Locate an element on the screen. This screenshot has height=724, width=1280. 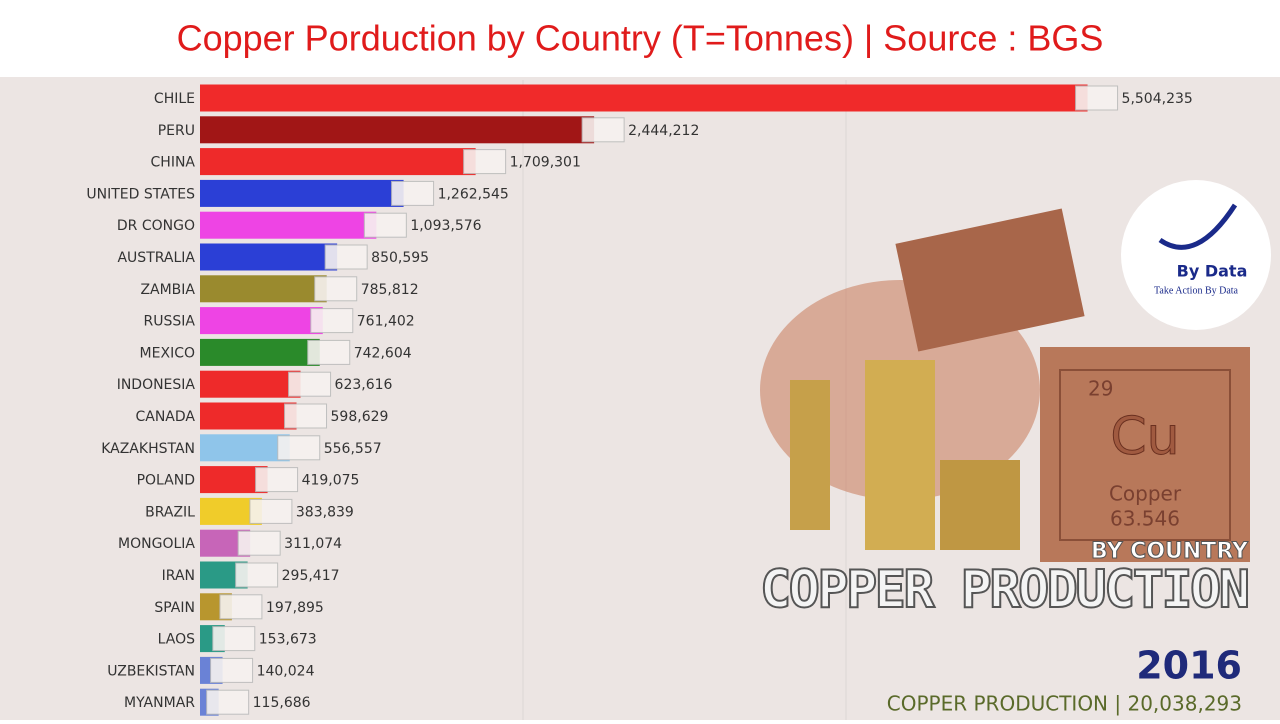
y-tick-label: CHINA is located at coordinates (173, 163).